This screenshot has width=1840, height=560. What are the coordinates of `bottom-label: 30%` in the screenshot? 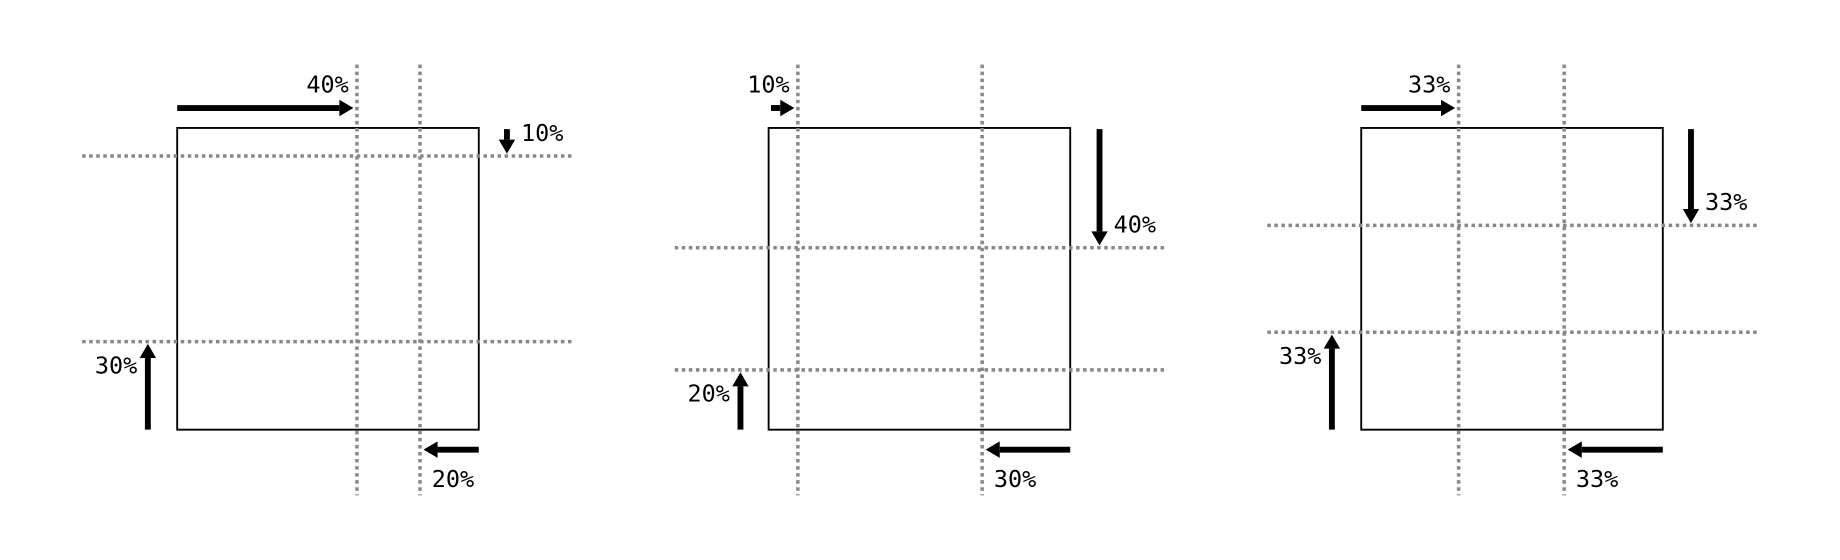 It's located at (1015, 479).